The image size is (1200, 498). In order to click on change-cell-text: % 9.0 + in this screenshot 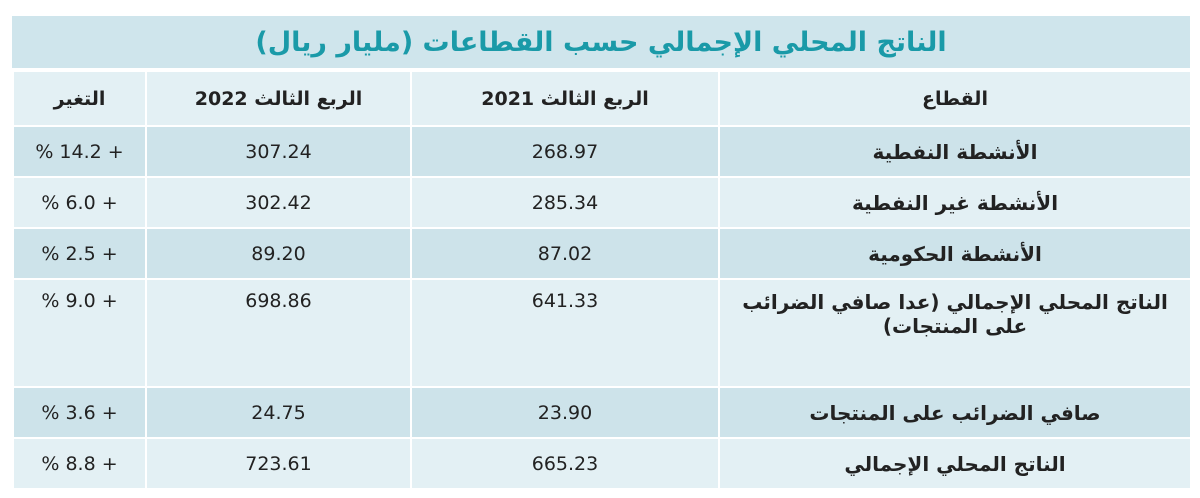, I will do `click(79, 301)`.